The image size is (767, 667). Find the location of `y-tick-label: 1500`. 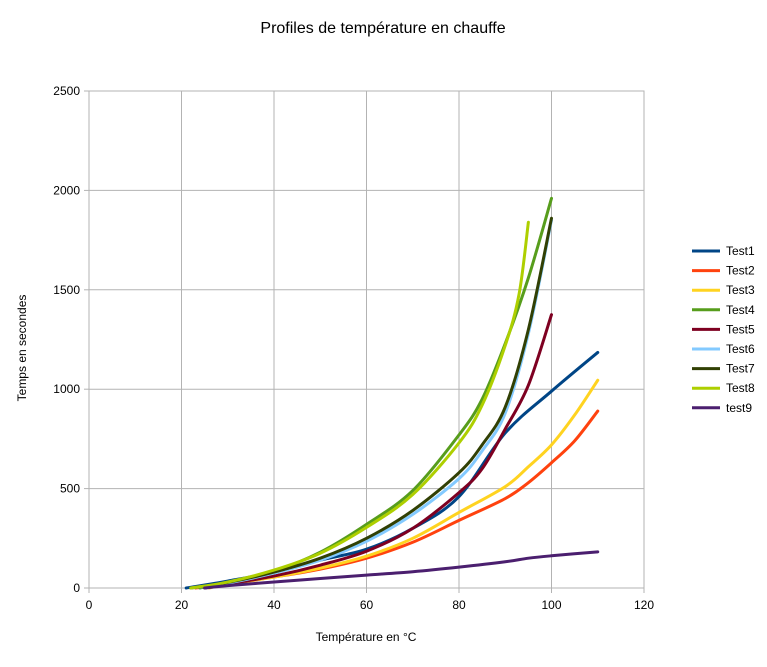

y-tick-label: 1500 is located at coordinates (66, 290).